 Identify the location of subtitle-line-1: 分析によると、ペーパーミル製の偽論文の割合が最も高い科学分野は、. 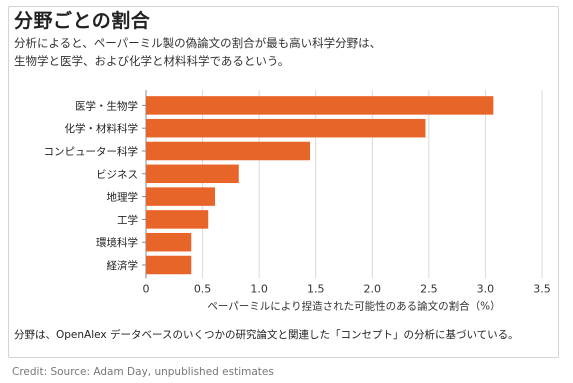
(198, 43).